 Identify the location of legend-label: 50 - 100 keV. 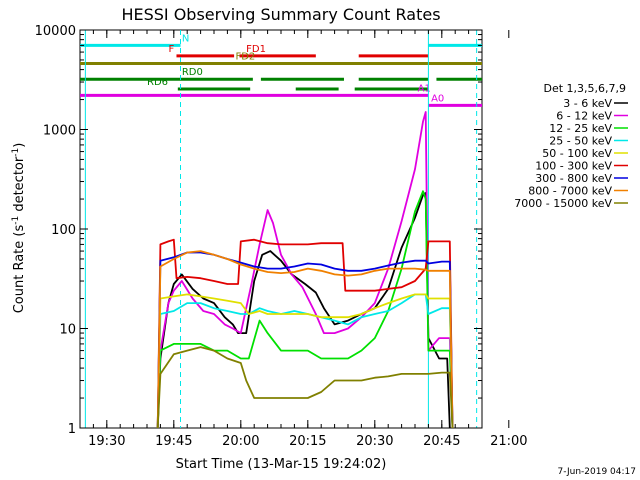
(577, 153).